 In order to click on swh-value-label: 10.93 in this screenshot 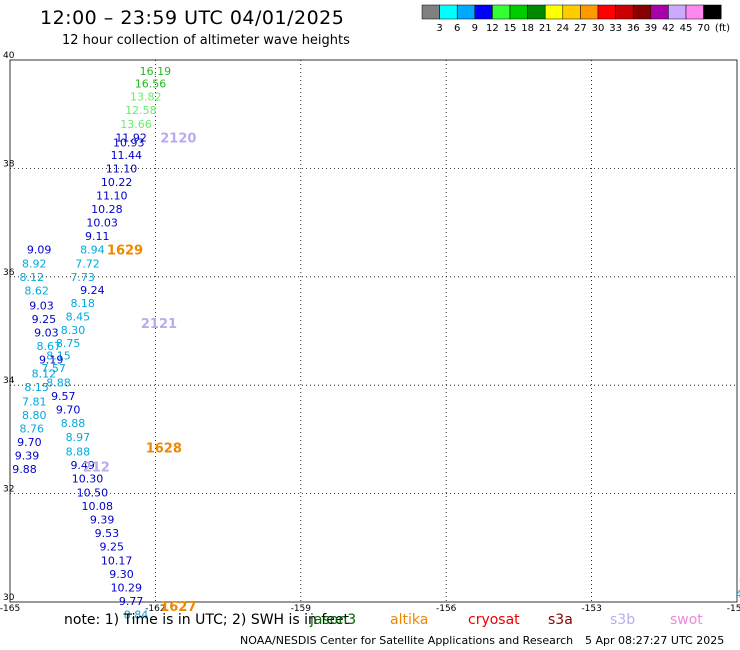, I will do `click(129, 142)`.